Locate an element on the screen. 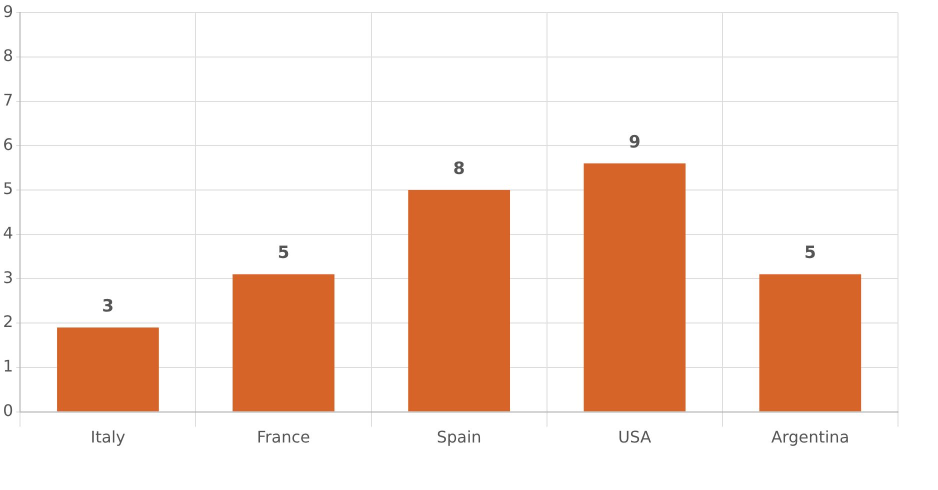 The height and width of the screenshot is (490, 938). y-tick-label: 6 is located at coordinates (8, 144).